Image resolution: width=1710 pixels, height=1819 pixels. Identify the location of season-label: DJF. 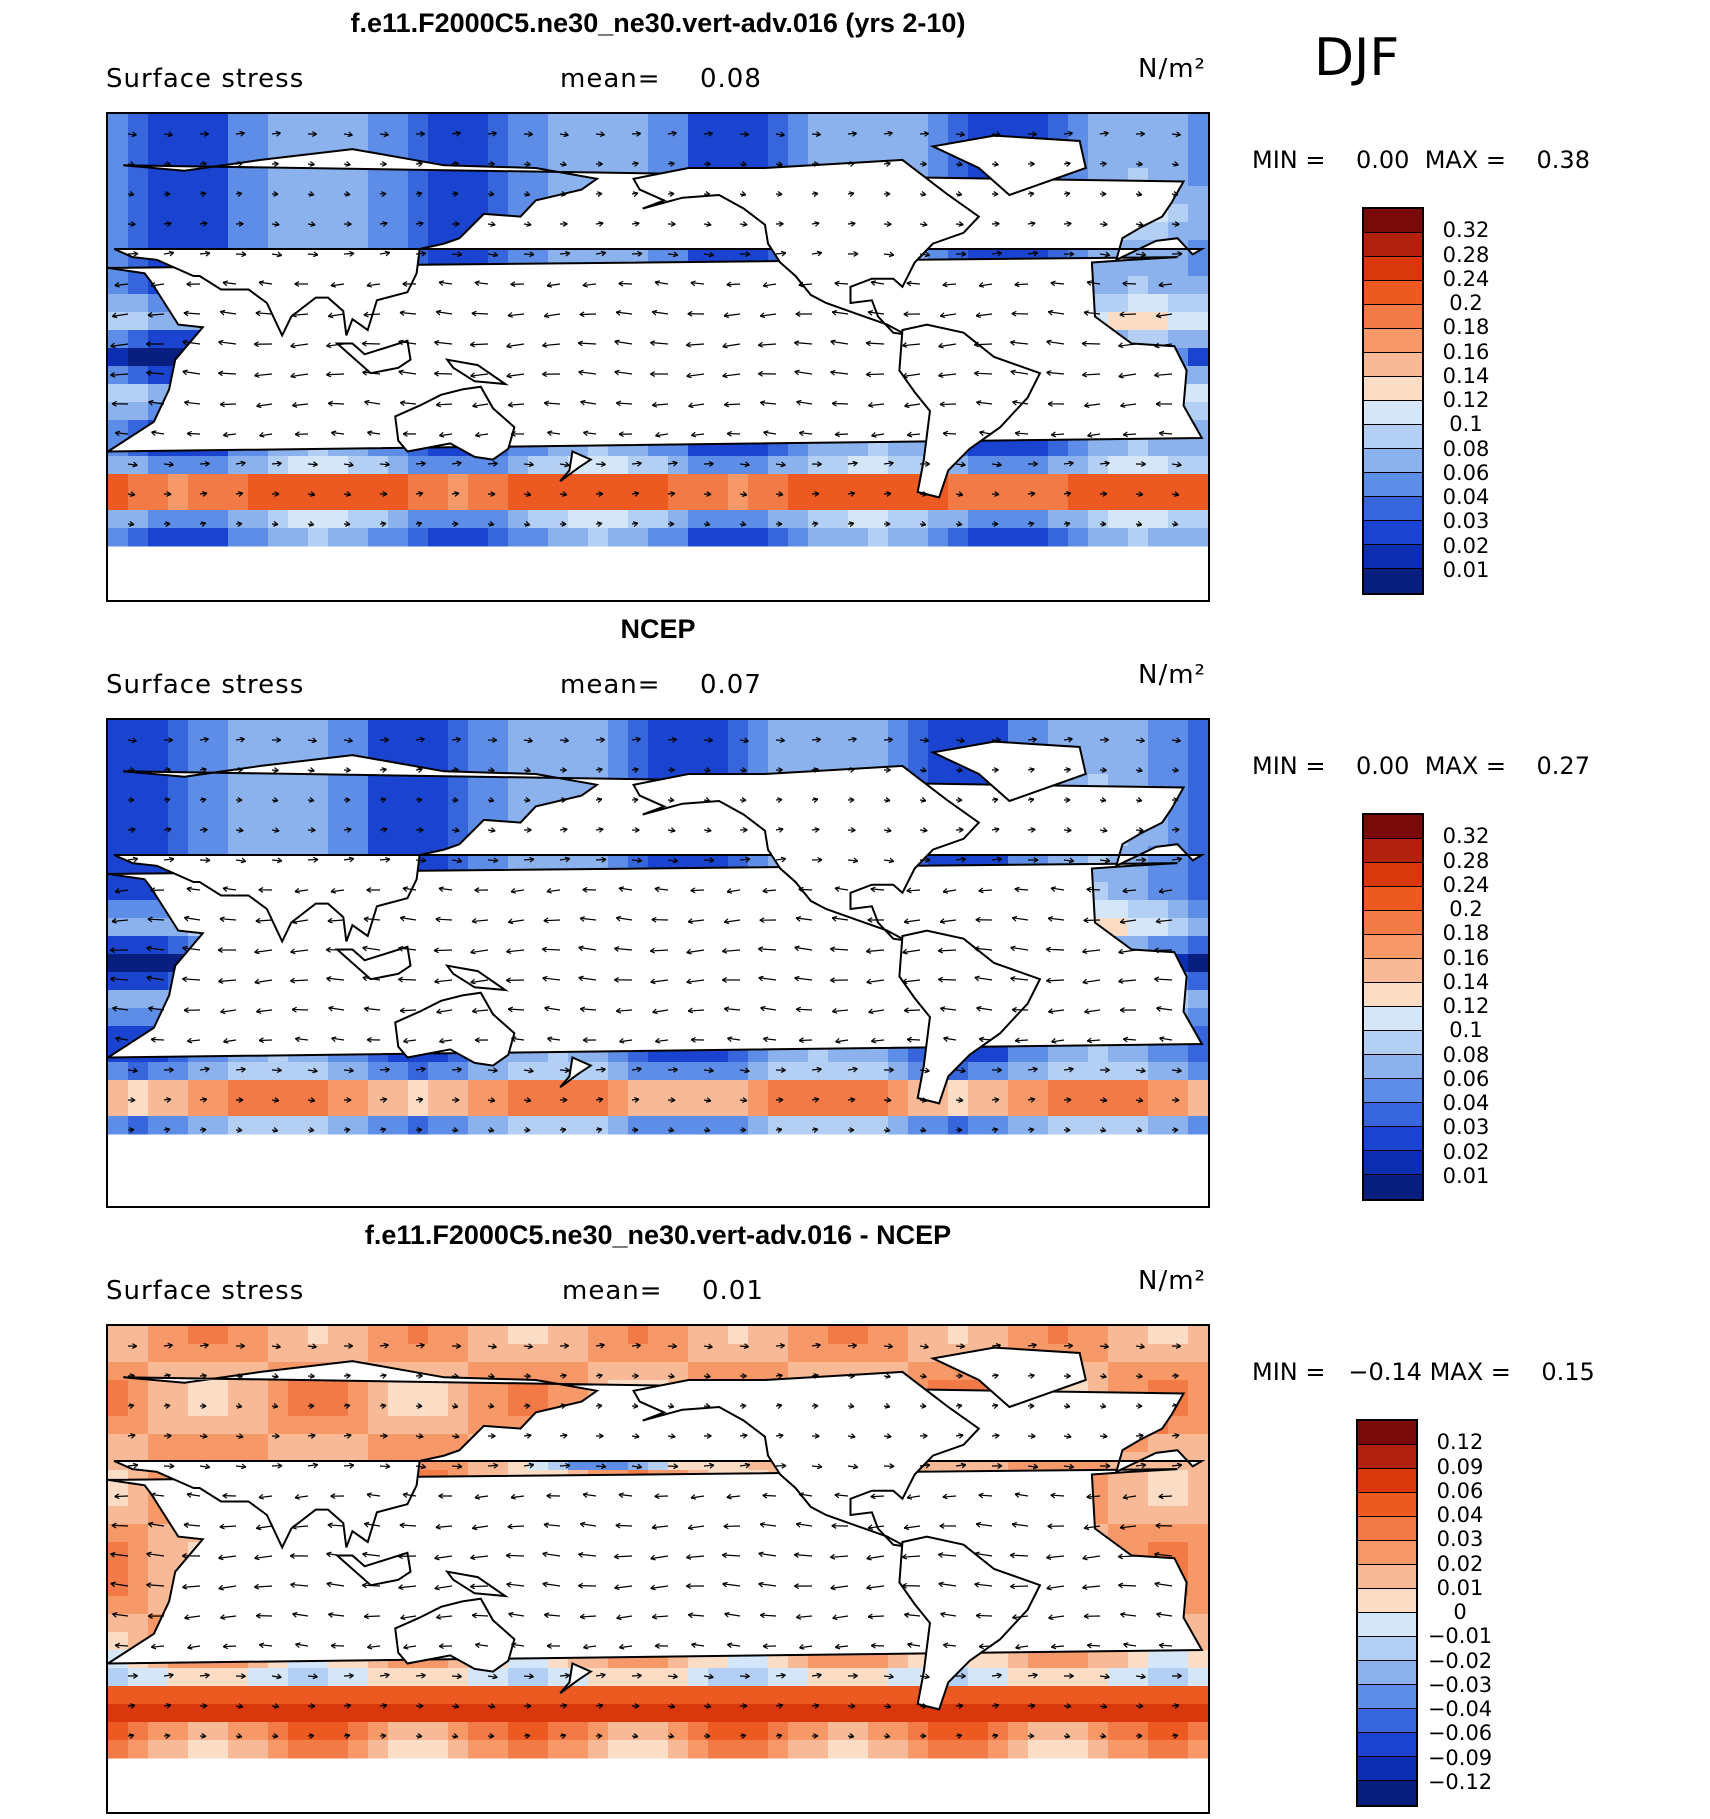
(1357, 58).